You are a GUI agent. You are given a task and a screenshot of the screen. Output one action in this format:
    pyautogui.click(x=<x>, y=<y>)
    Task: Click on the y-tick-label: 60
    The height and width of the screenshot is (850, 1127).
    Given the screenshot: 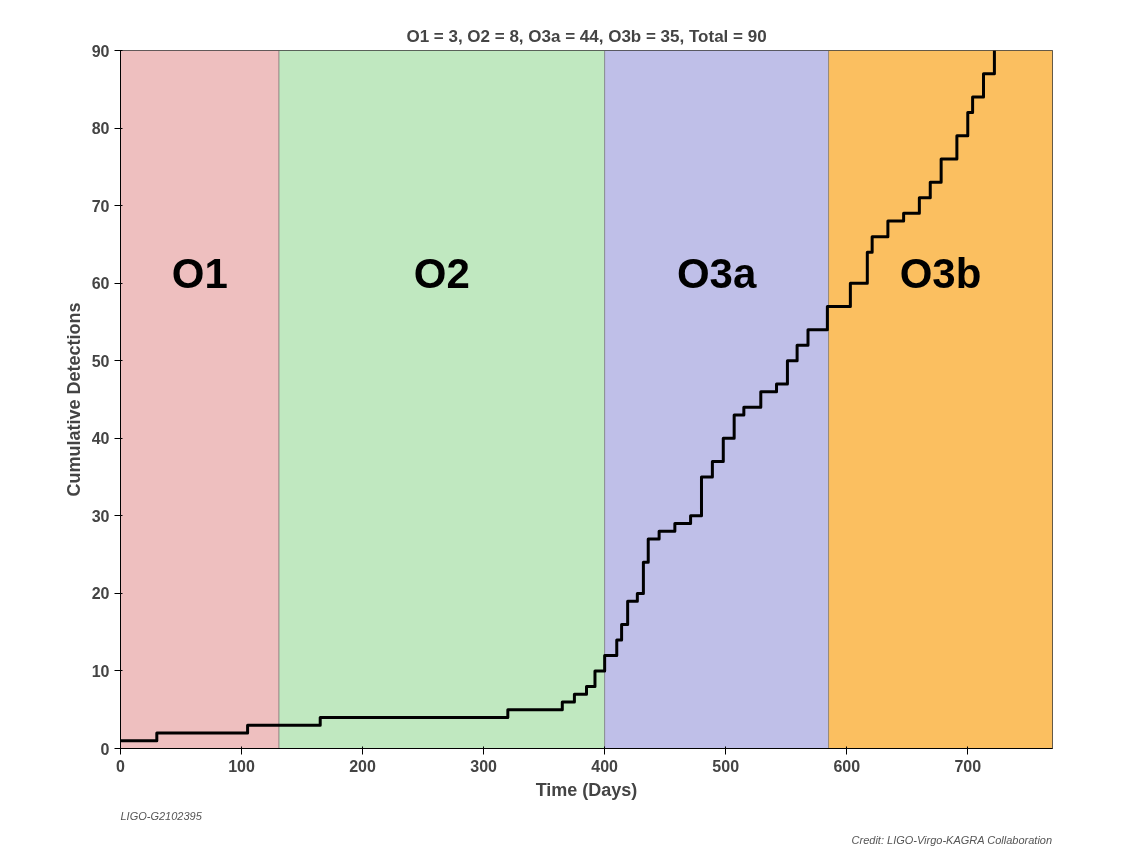 What is the action you would take?
    pyautogui.click(x=100, y=284)
    